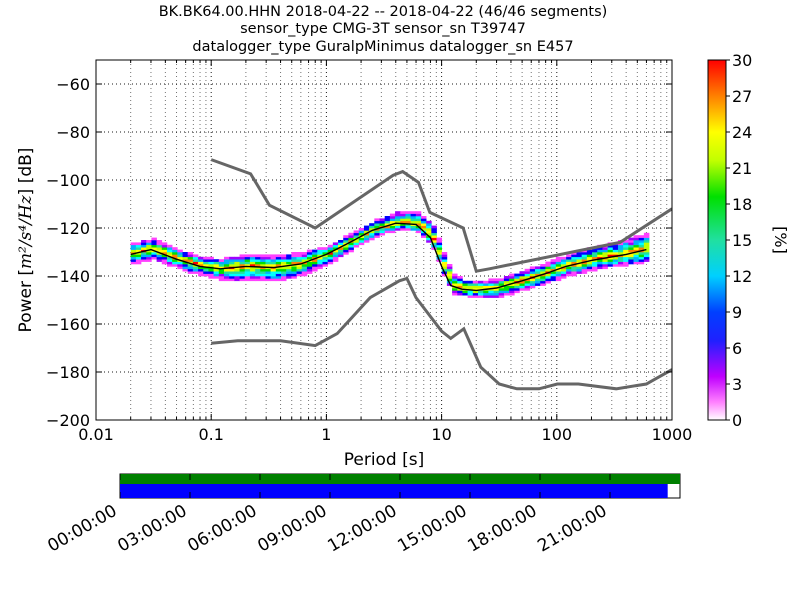 The width and height of the screenshot is (800, 600). What do you see at coordinates (68, 180) in the screenshot?
I see `y-tick-label: −100` at bounding box center [68, 180].